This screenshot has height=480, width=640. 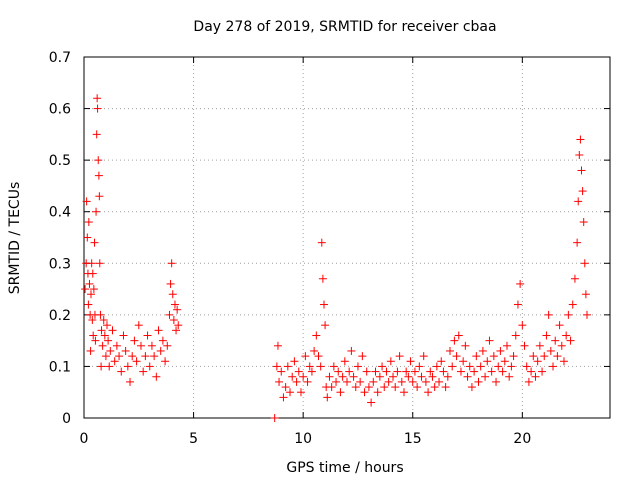 I want to click on x-tick-labels: 0 5 10 15 20, so click(x=306, y=439).